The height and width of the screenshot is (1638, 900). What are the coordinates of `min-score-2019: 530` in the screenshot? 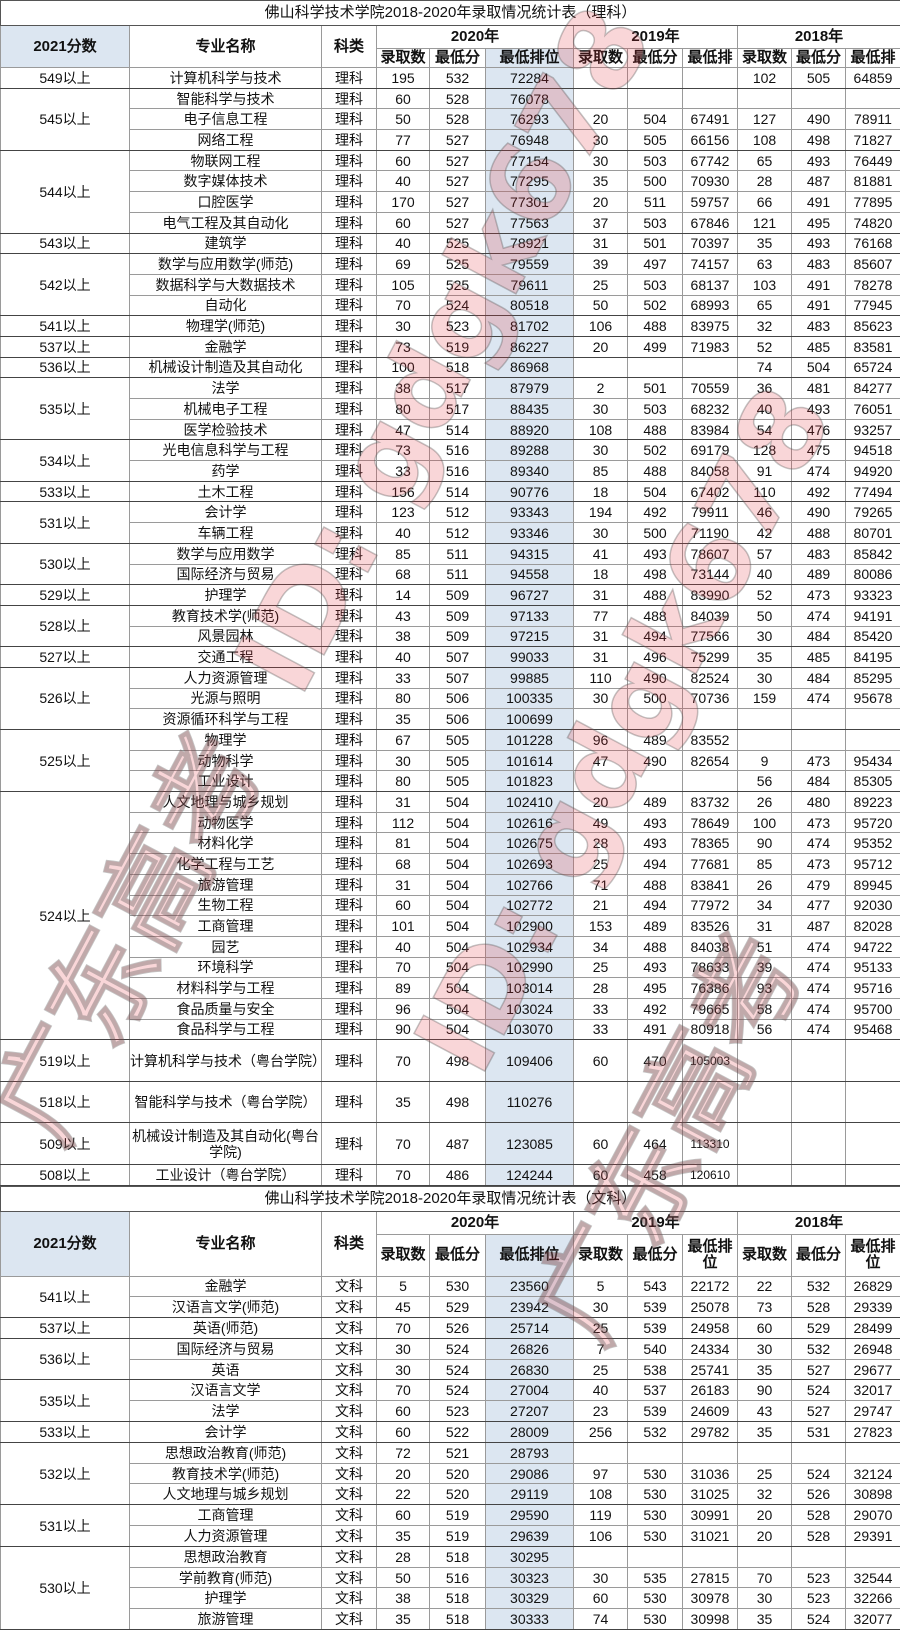 It's located at (655, 1494).